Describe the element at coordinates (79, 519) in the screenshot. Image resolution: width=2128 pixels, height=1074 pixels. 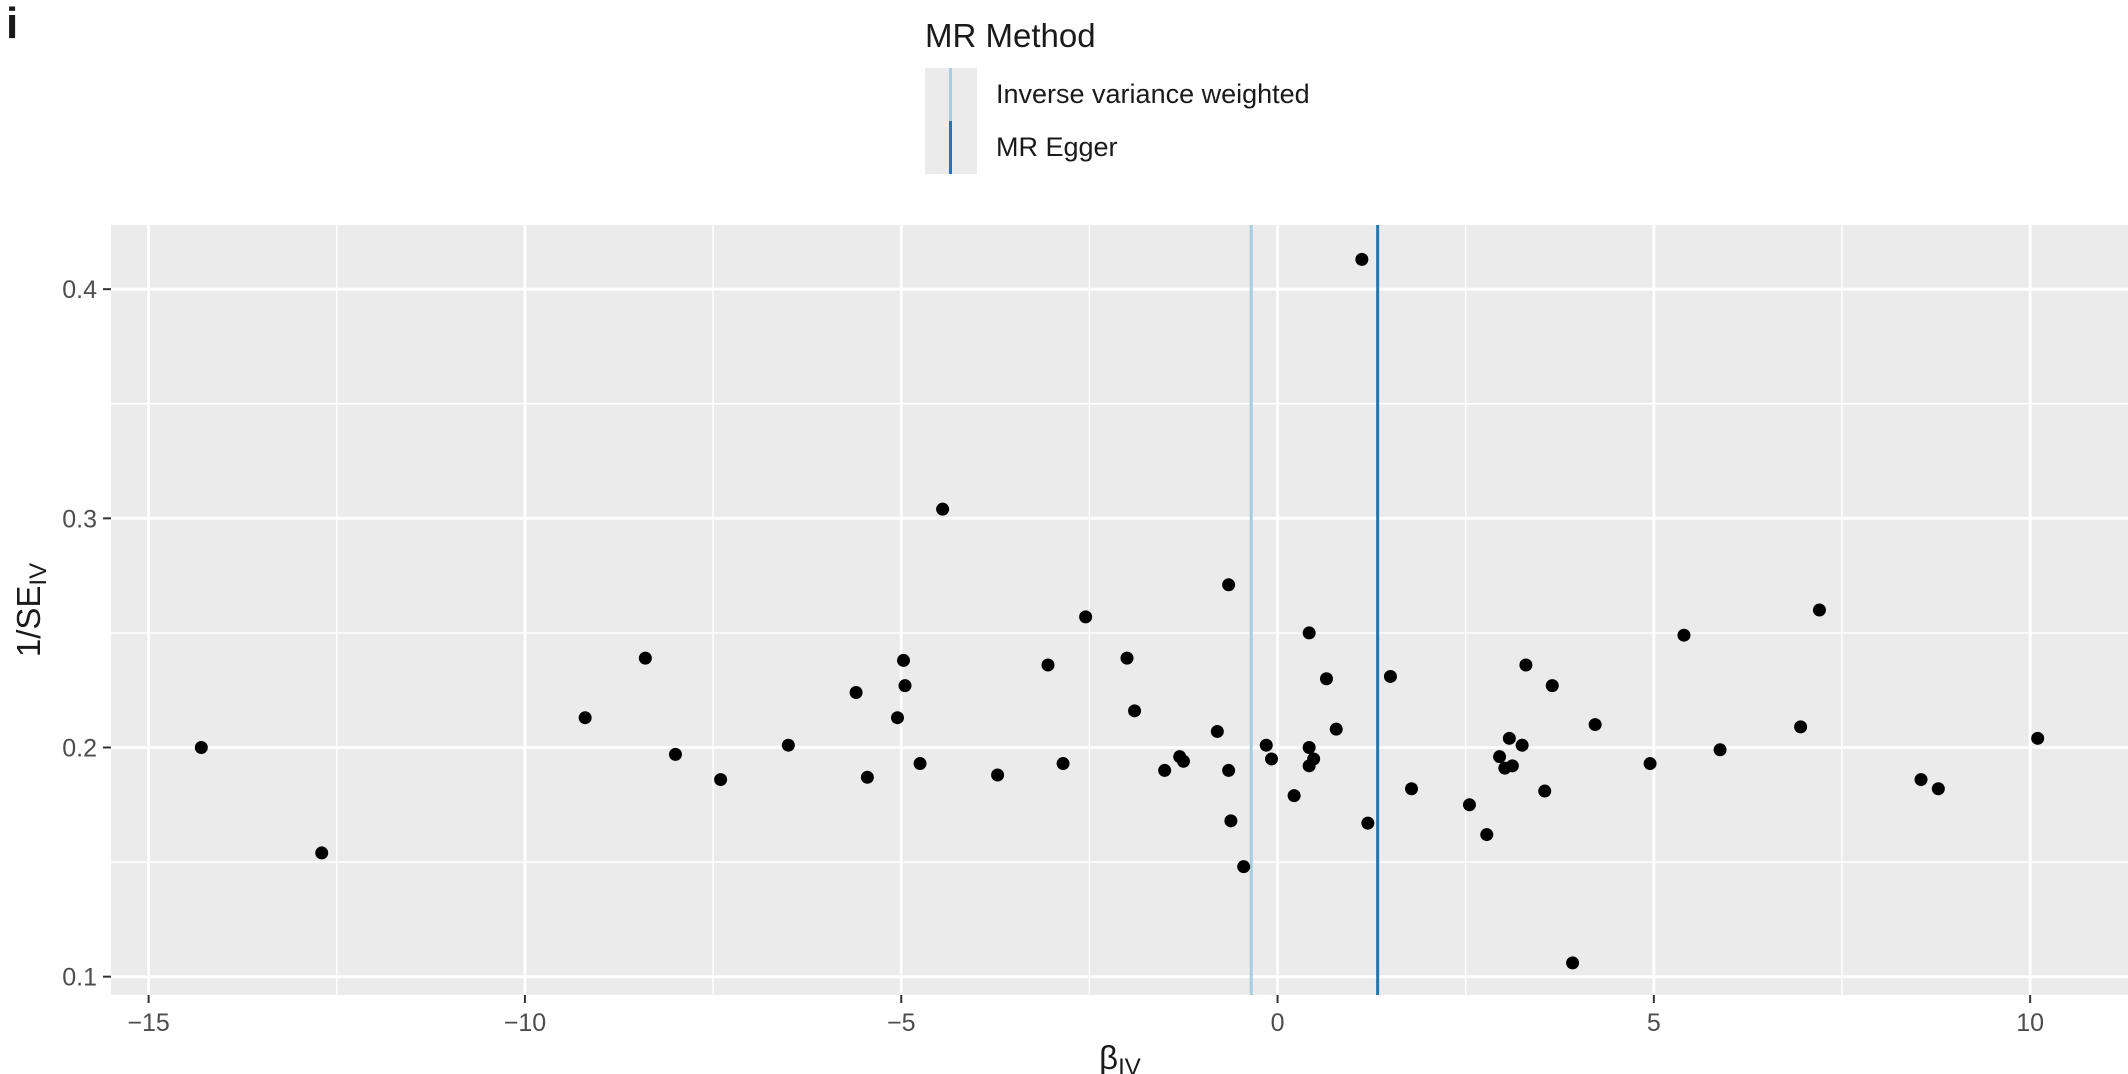
I see `y-tick-label: 0.3` at that location.